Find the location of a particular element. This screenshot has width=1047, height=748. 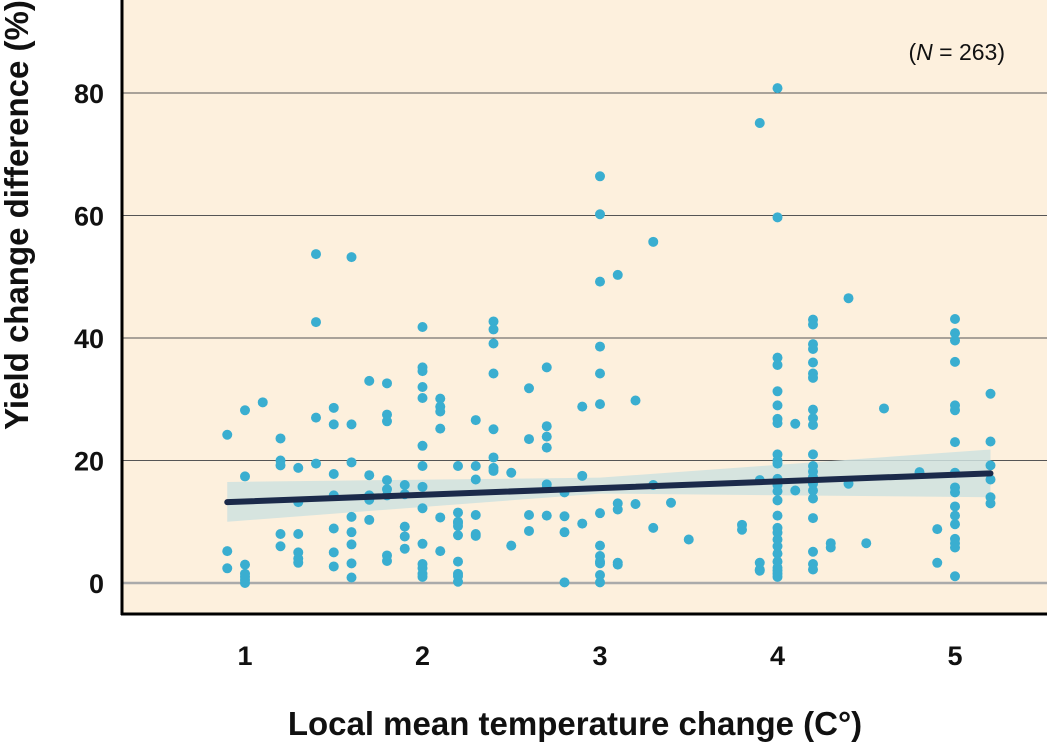

y-tick-label: 20 is located at coordinates (89, 462).